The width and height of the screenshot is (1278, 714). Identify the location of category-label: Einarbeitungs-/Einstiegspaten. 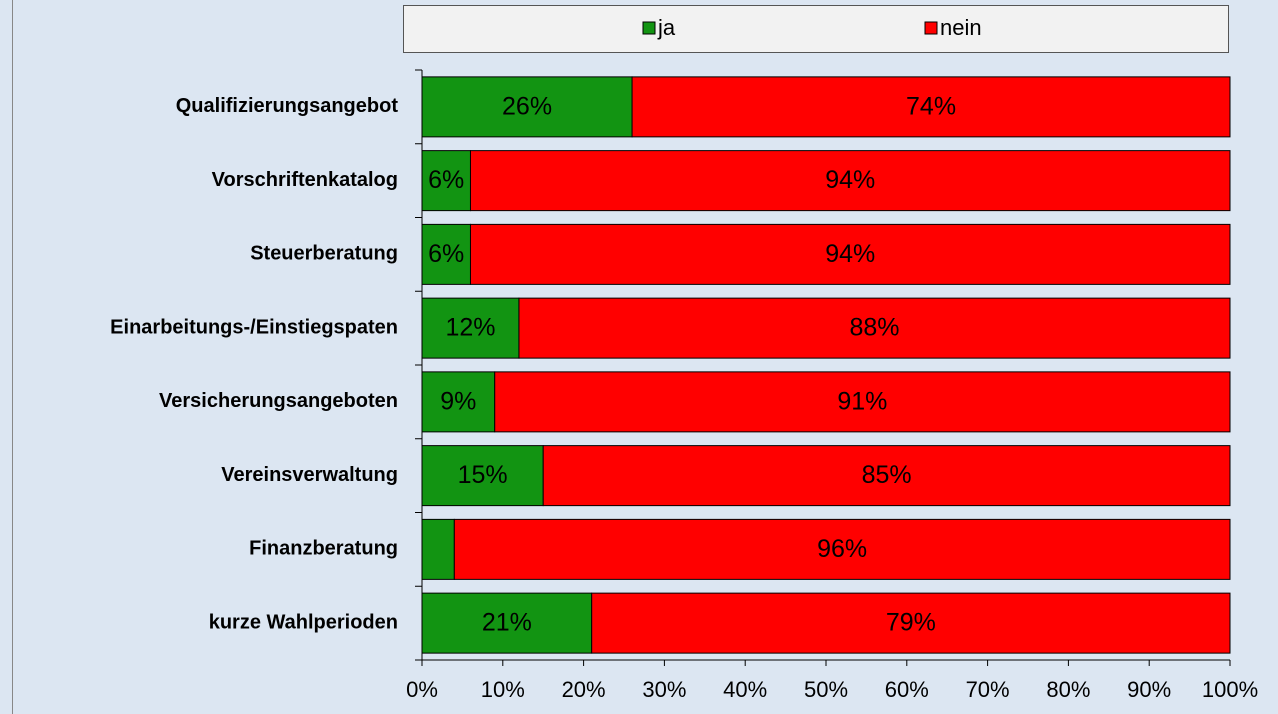
(254, 327).